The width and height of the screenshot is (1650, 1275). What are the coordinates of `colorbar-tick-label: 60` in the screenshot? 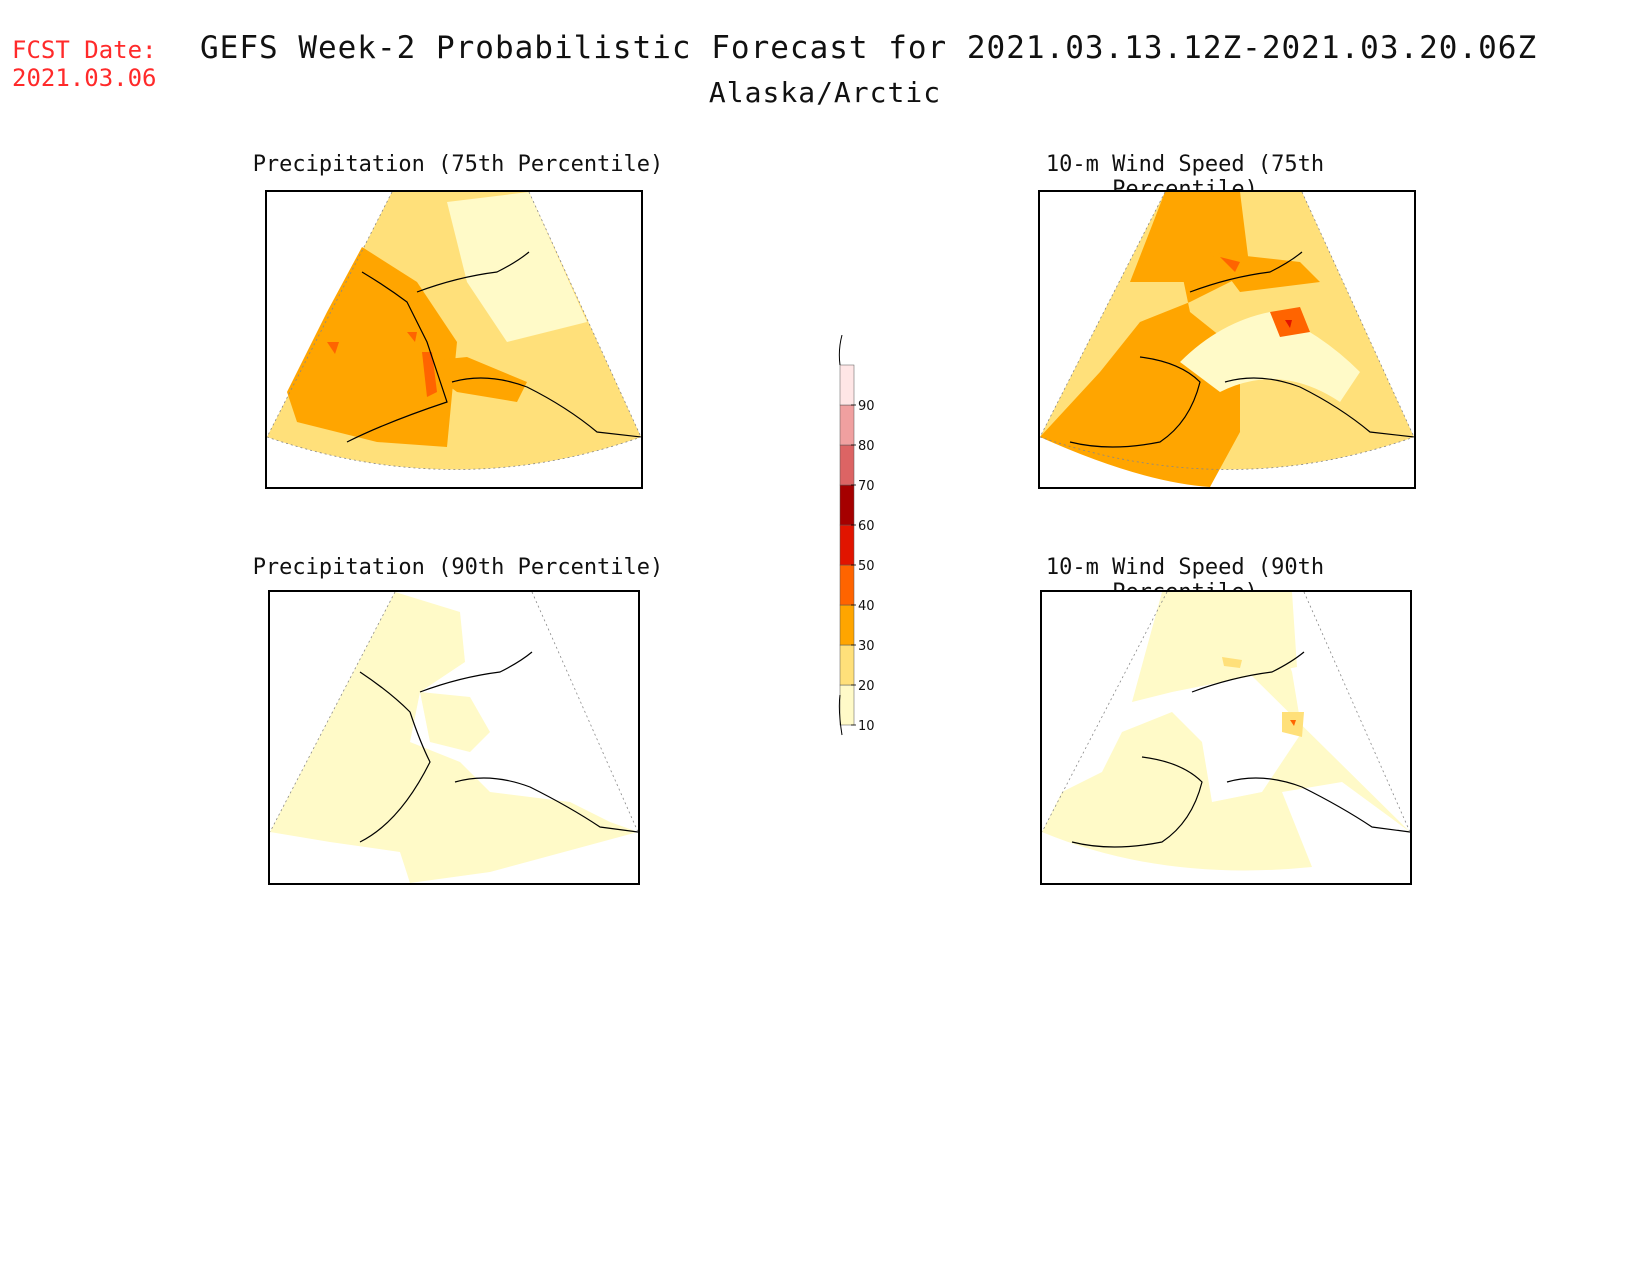 It's located at (866, 526).